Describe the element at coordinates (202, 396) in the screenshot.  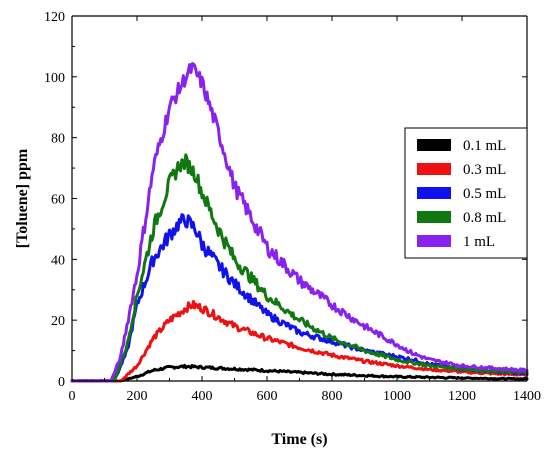
I see `x-tick-label: 400` at that location.